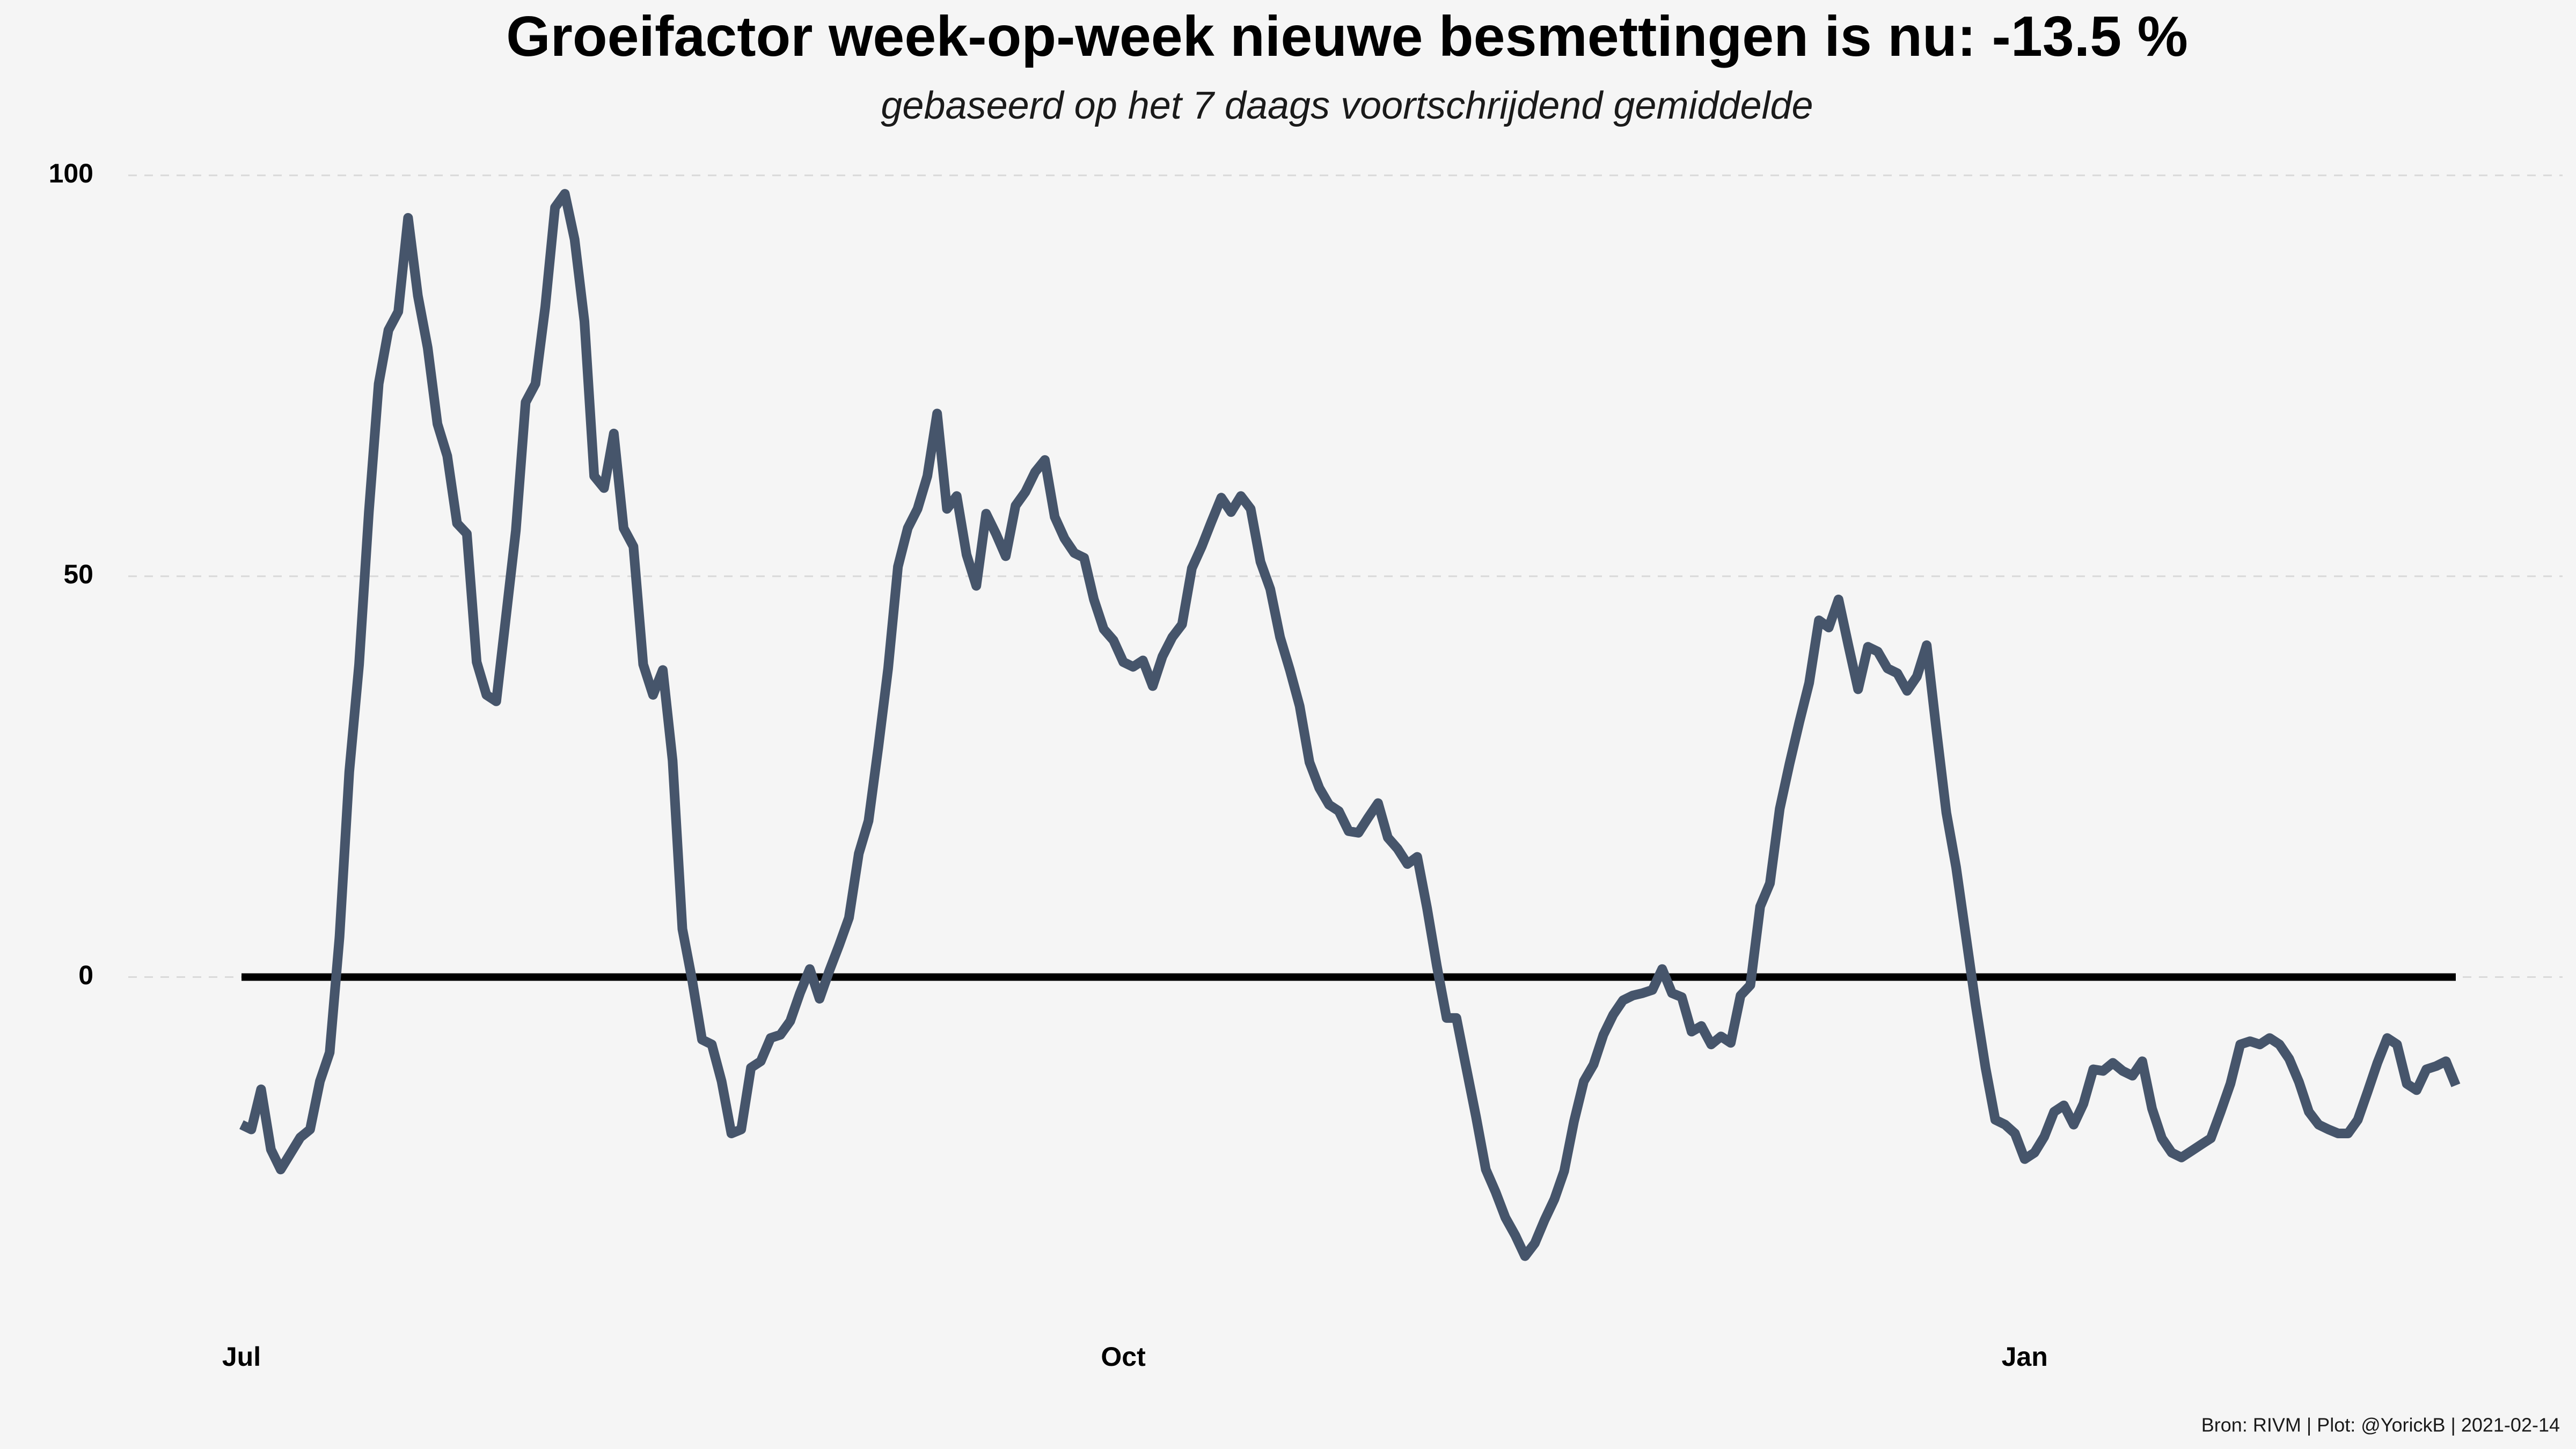  I want to click on y-tick-label: 100, so click(71, 173).